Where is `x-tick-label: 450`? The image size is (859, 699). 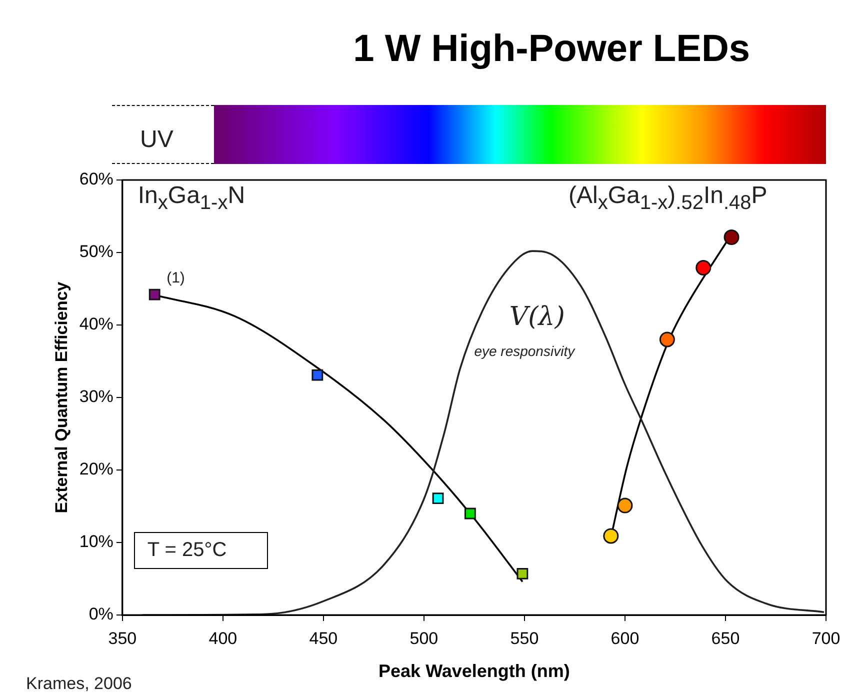 x-tick-label: 450 is located at coordinates (323, 638).